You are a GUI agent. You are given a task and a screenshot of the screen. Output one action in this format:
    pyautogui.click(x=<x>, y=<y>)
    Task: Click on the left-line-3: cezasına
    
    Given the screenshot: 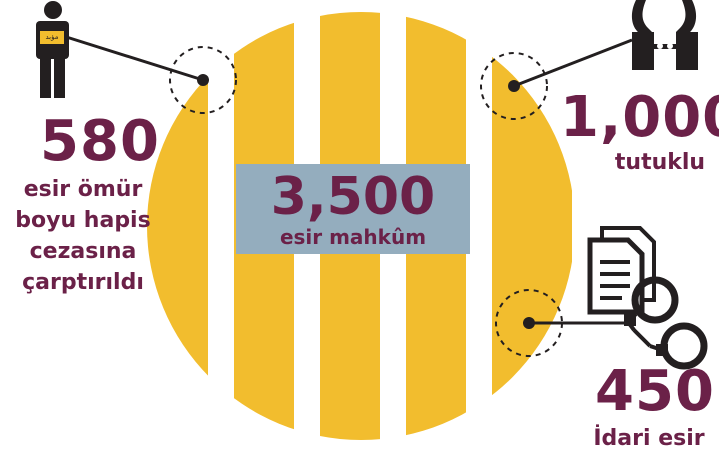 What is the action you would take?
    pyautogui.click(x=83, y=251)
    